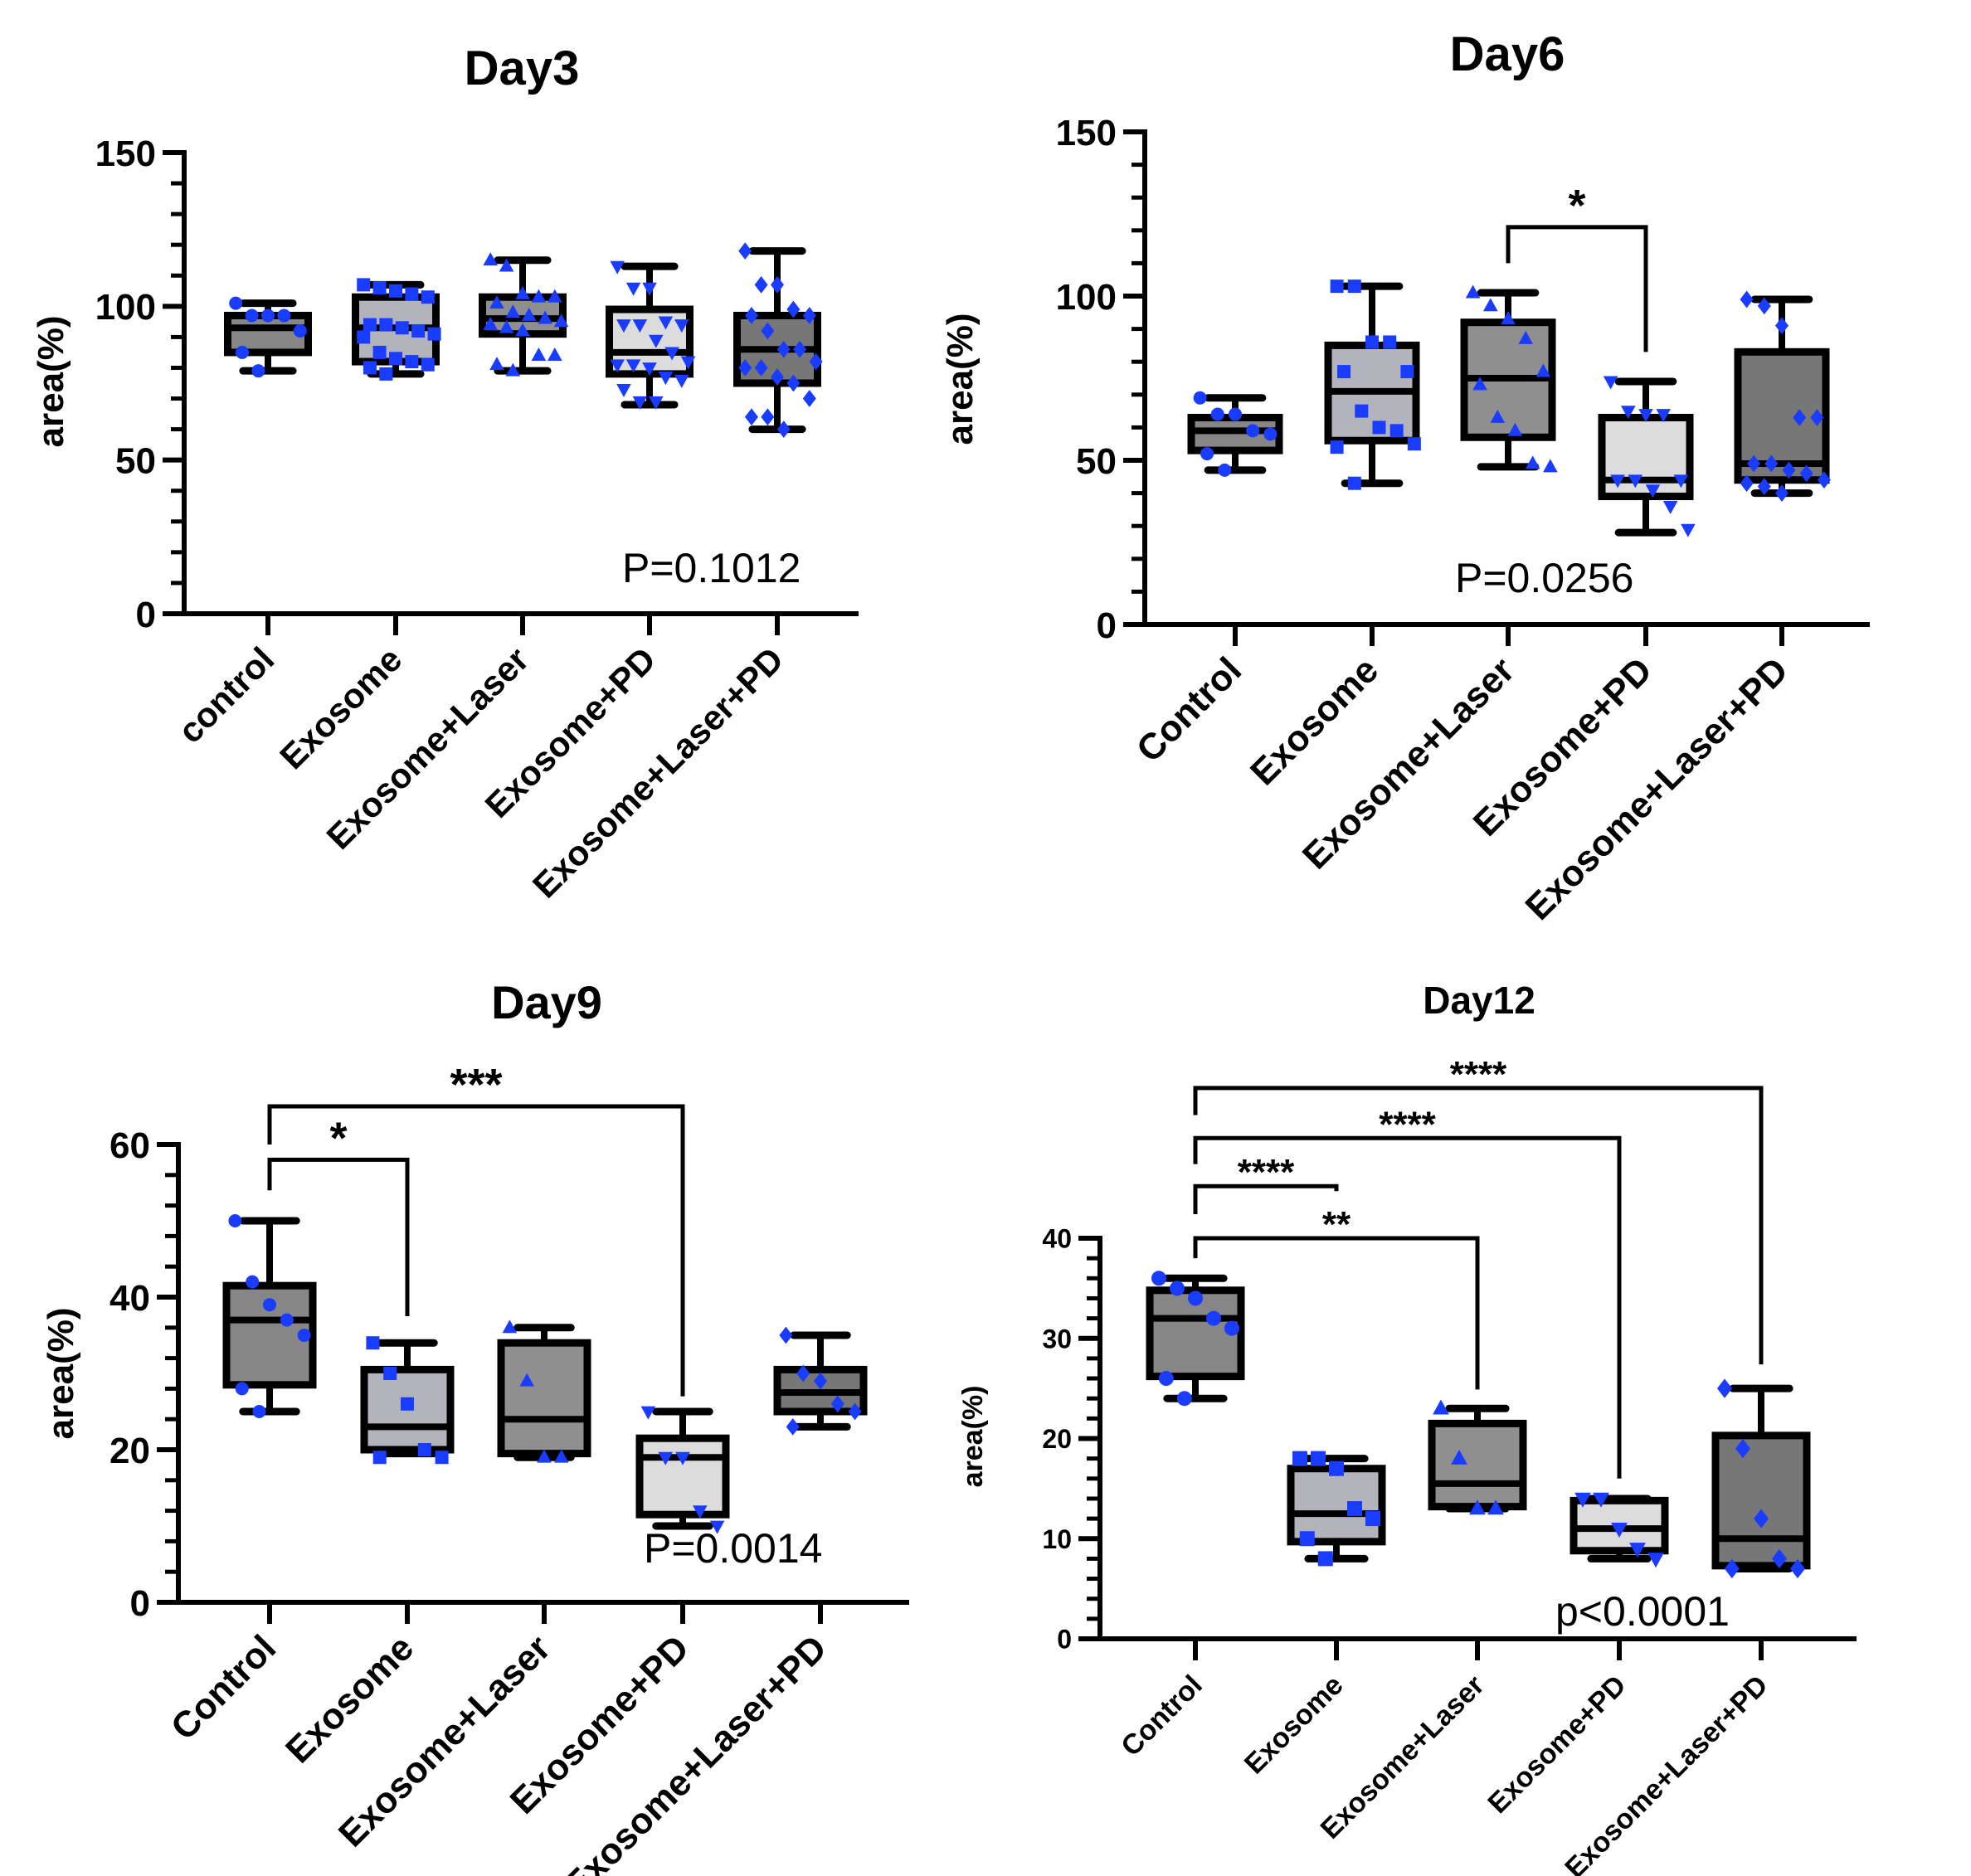 Image resolution: width=1971 pixels, height=1876 pixels. Describe the element at coordinates (1266, 1172) in the screenshot. I see `significance-stars: ****` at that location.